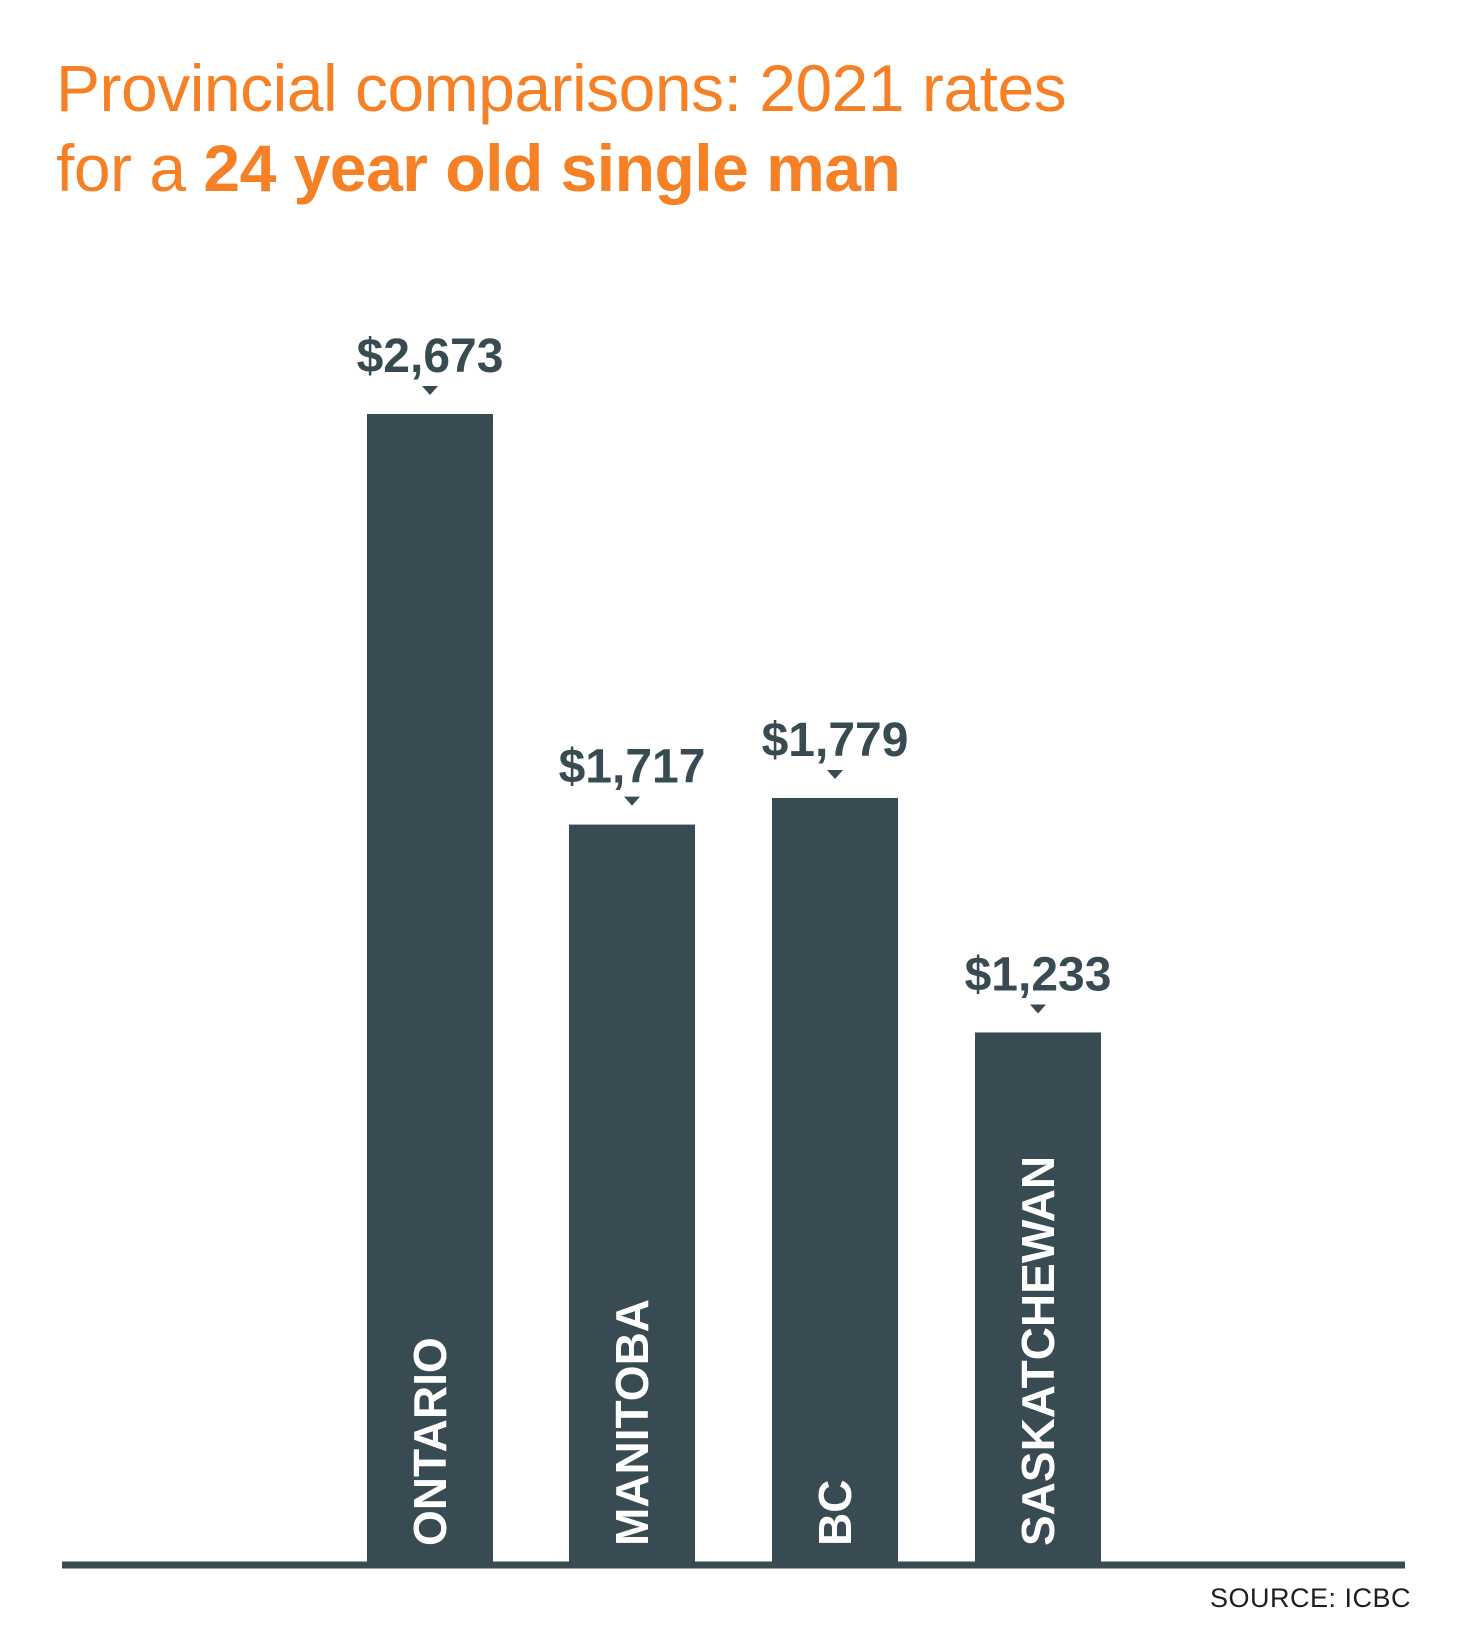  What do you see at coordinates (835, 774) in the screenshot?
I see `value-pointer-bc` at bounding box center [835, 774].